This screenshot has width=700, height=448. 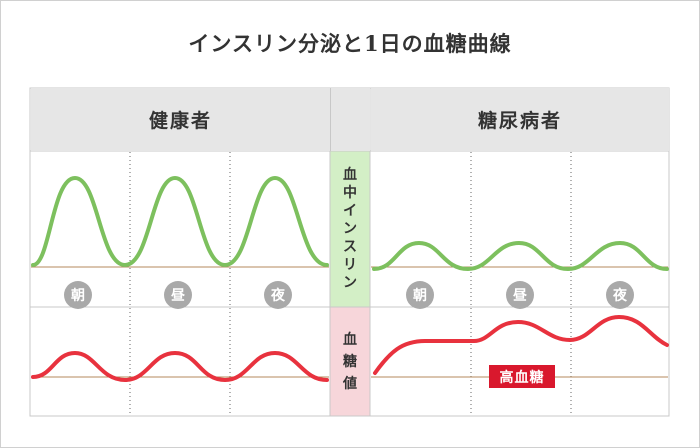 What do you see at coordinates (350, 119) in the screenshot?
I see `column-header-center` at bounding box center [350, 119].